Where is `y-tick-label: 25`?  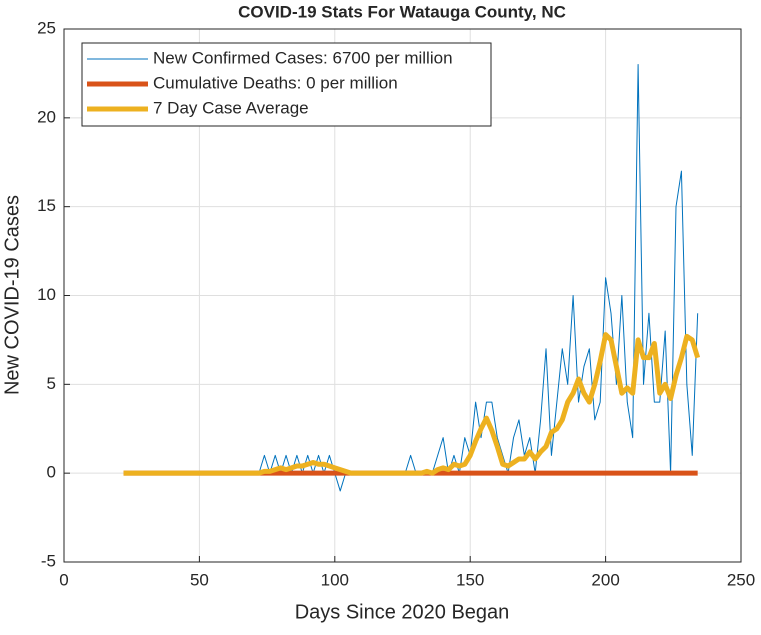 y-tick-label: 25 is located at coordinates (46, 27).